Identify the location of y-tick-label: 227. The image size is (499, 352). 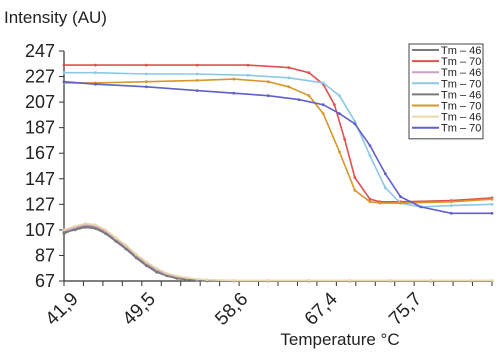
(40, 77).